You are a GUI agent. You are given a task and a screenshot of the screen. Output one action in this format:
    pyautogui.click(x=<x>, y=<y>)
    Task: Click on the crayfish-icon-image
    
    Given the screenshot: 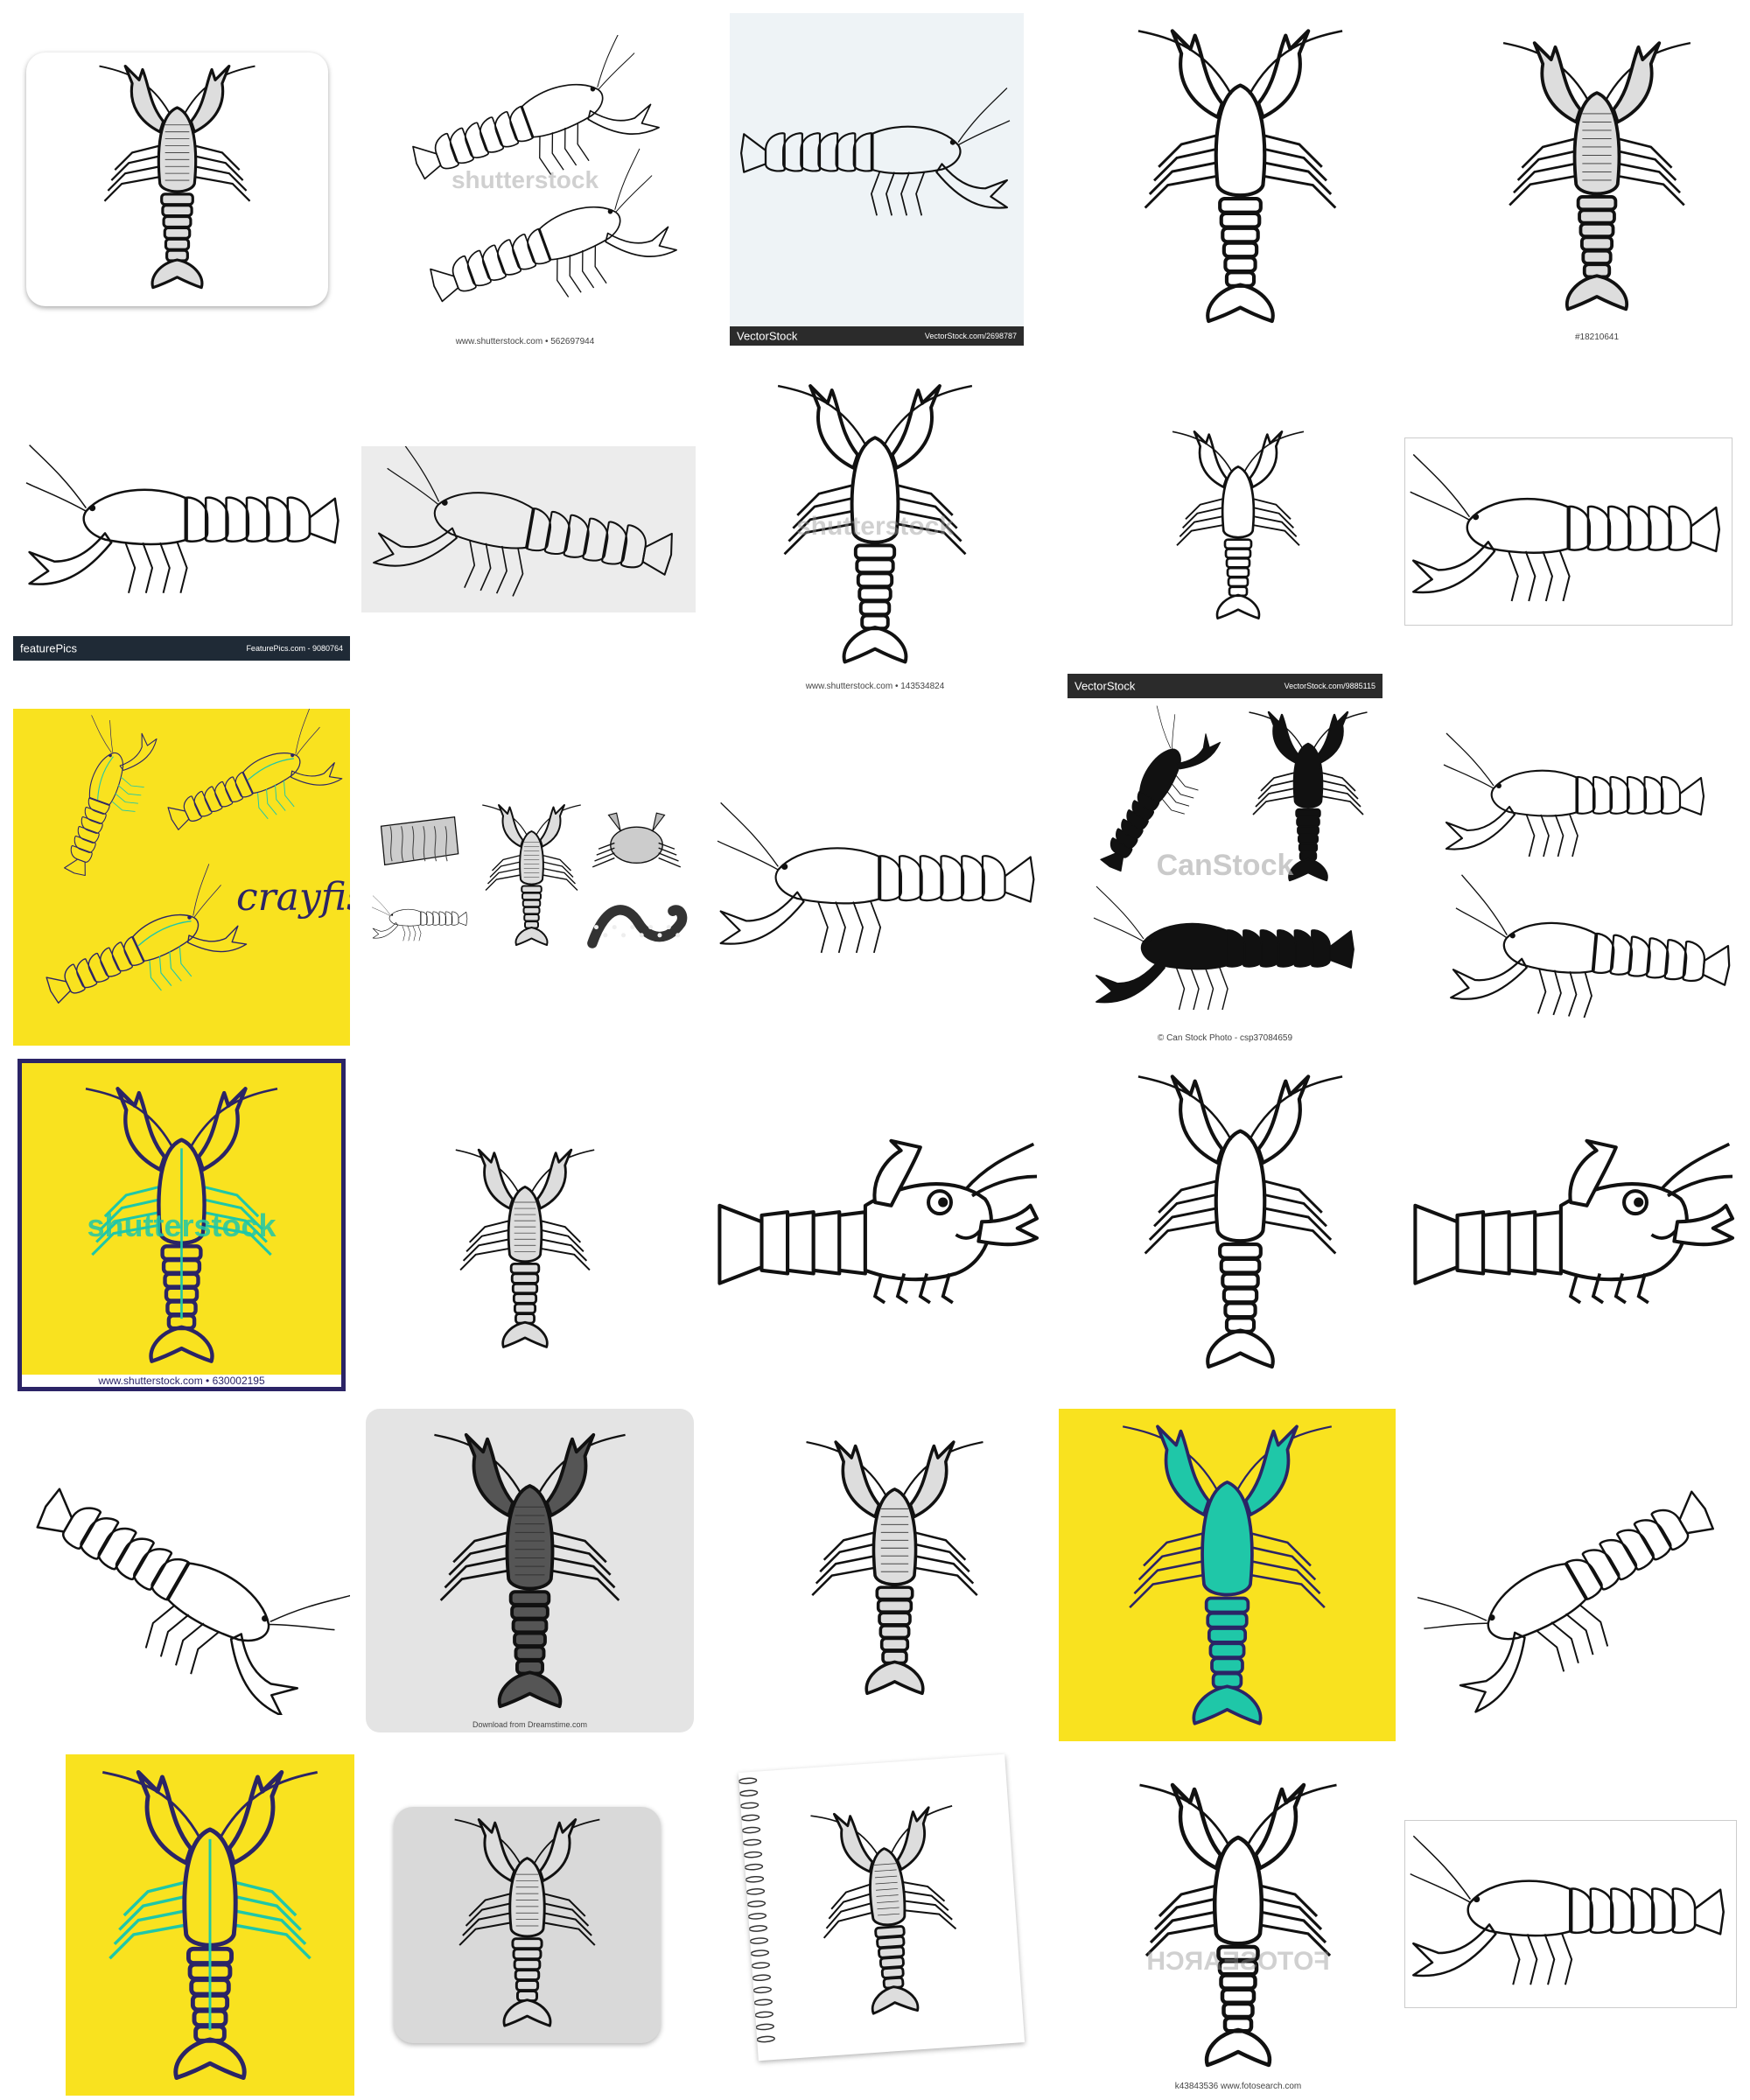 What is the action you would take?
    pyautogui.click(x=1238, y=525)
    